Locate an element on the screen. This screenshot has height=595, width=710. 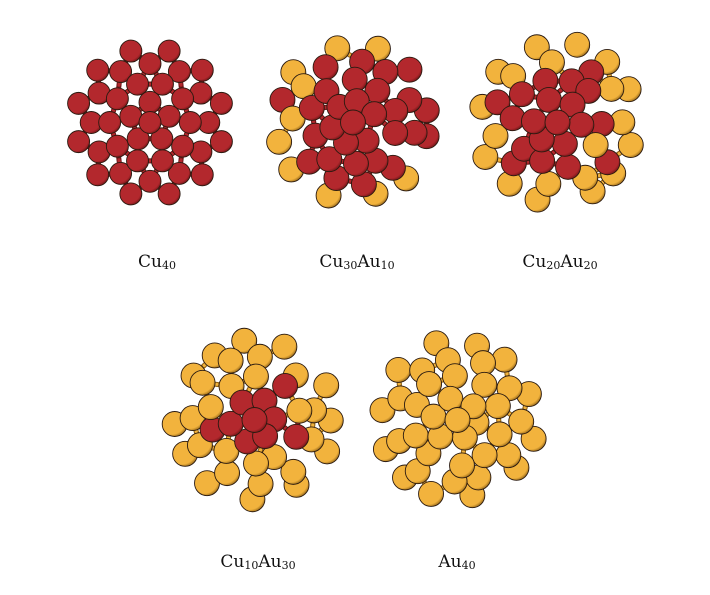
cluster-cu10au30 is located at coordinates (252, 420).